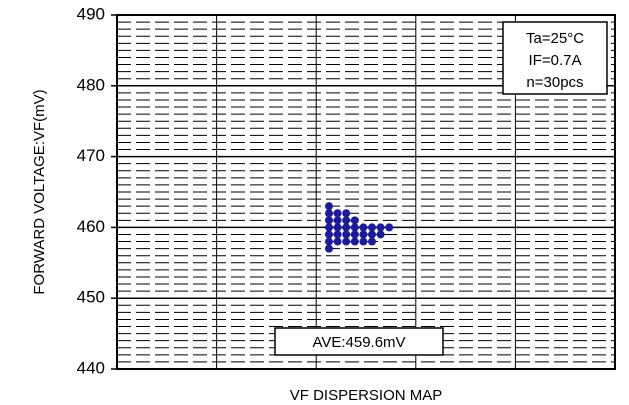  What do you see at coordinates (91, 13) in the screenshot?
I see `y-tick-label: 490` at bounding box center [91, 13].